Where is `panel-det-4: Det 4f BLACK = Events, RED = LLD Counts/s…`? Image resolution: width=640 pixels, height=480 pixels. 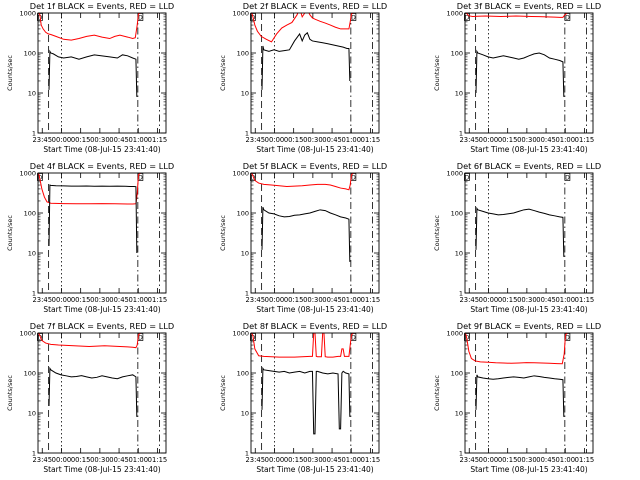
panel-det-4: Det 4f BLACK = Events, RED = LLD Counts/s… is located at coordinates (90, 237).